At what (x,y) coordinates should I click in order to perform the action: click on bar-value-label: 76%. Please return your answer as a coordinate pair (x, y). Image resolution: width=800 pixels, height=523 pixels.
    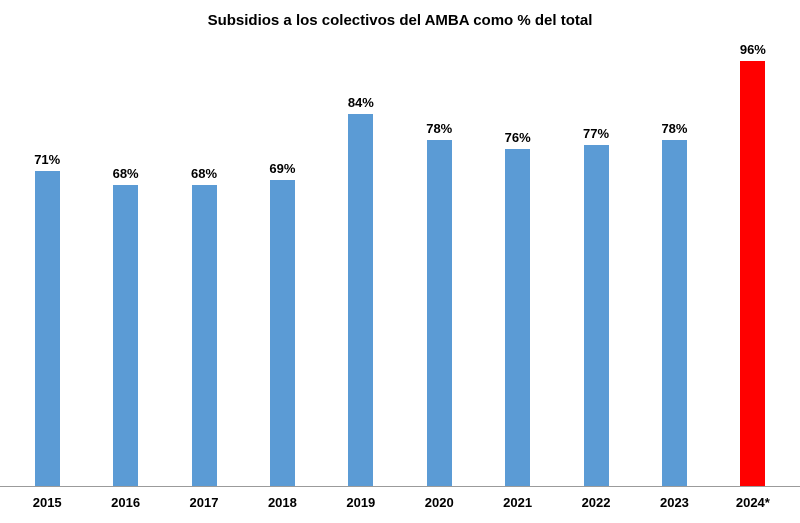
    Looking at the image, I should click on (517, 137).